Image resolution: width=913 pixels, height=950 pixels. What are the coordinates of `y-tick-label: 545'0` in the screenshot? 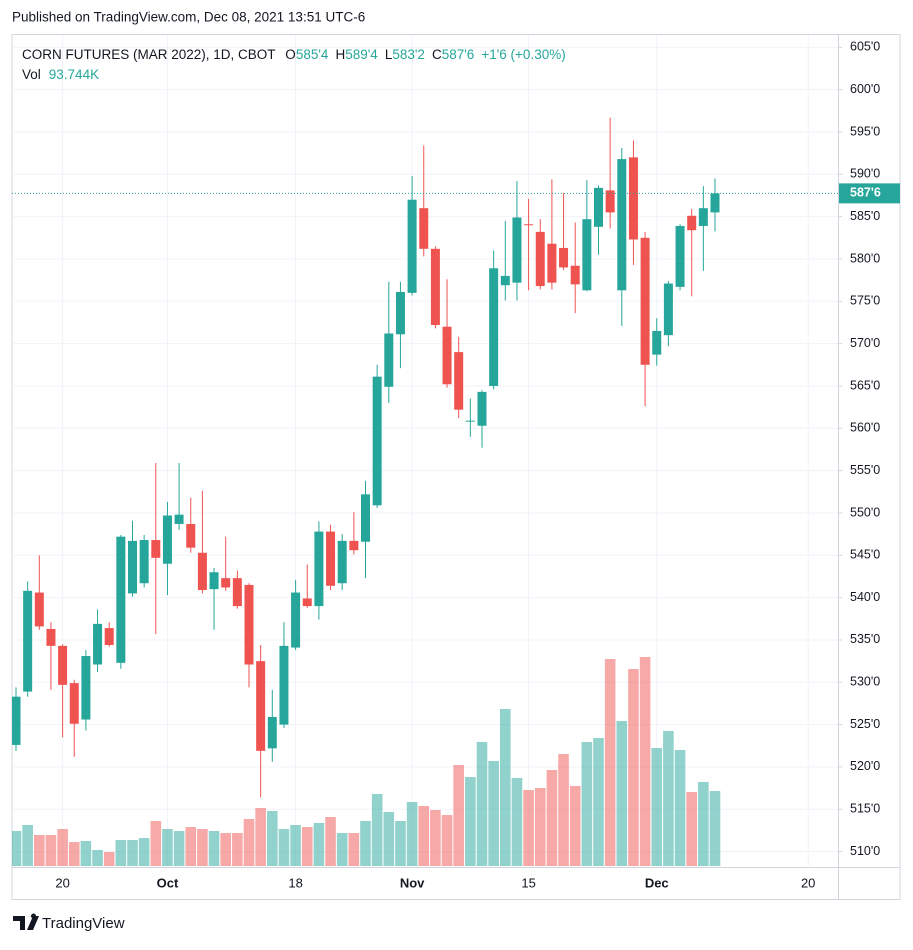 It's located at (865, 555).